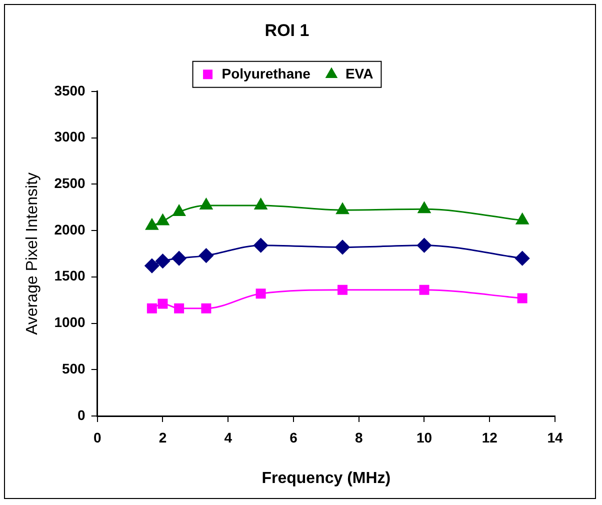 This screenshot has width=602, height=505. I want to click on y-tick-label: 0, so click(82, 414).